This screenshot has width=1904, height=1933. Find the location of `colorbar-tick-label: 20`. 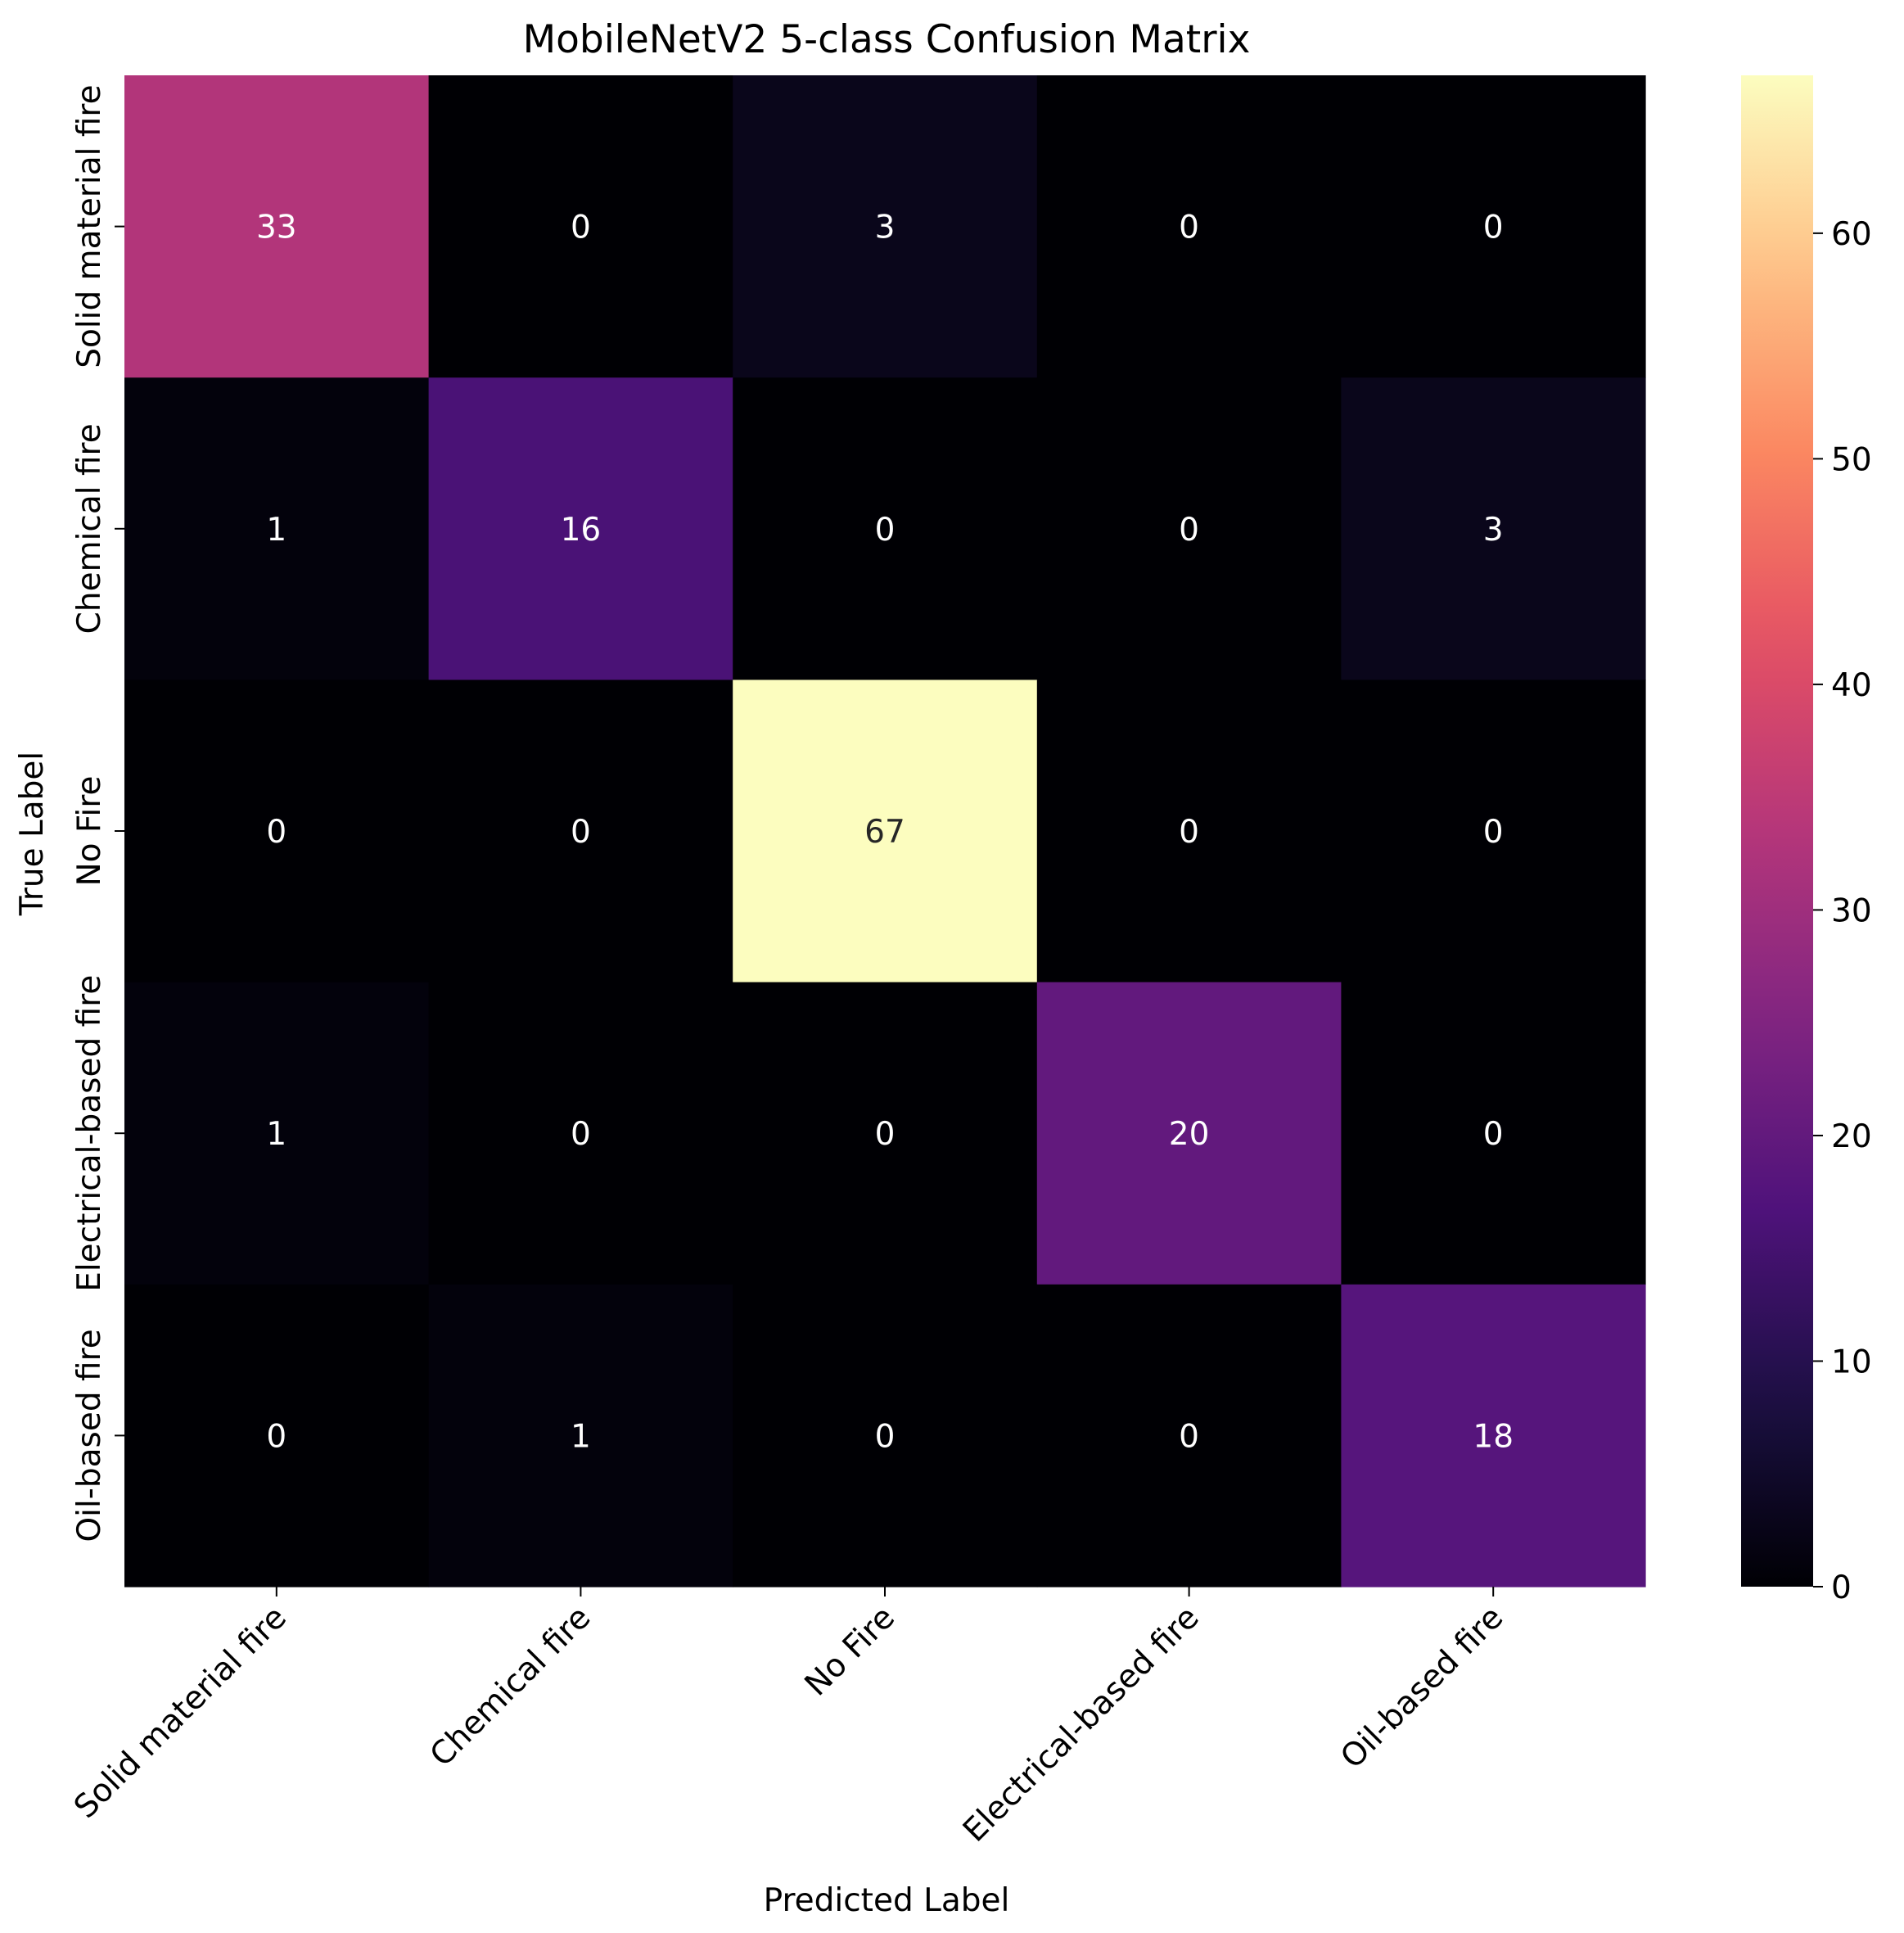

colorbar-tick-label: 20 is located at coordinates (1852, 1137).